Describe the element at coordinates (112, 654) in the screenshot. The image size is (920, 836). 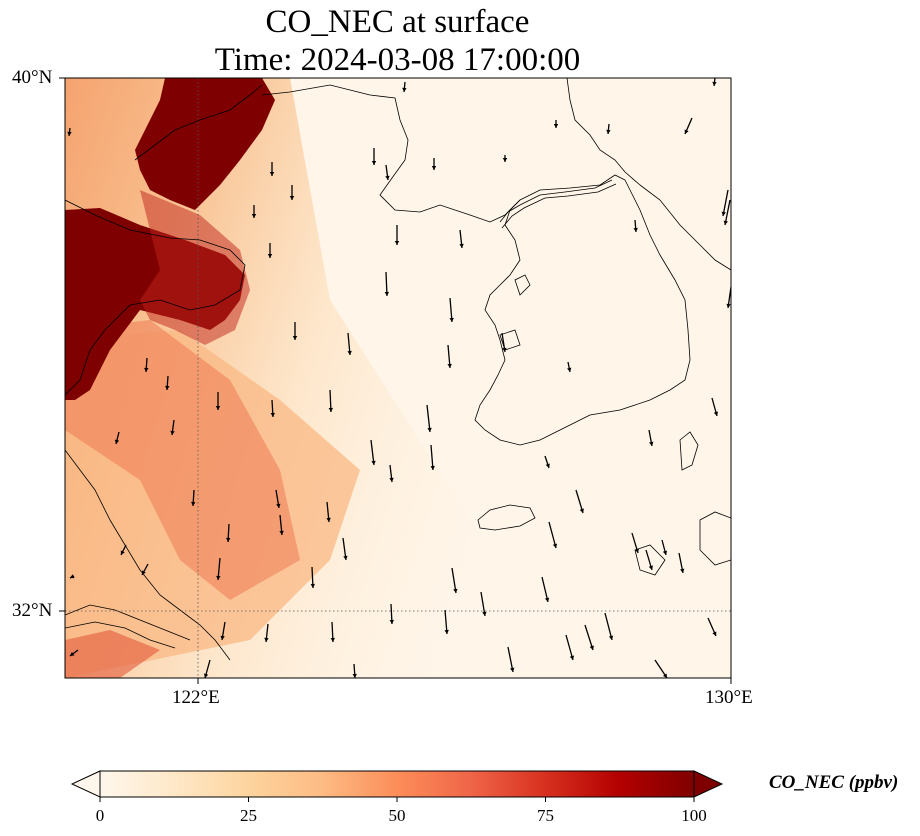
I see `concentration-hotspot-south` at that location.